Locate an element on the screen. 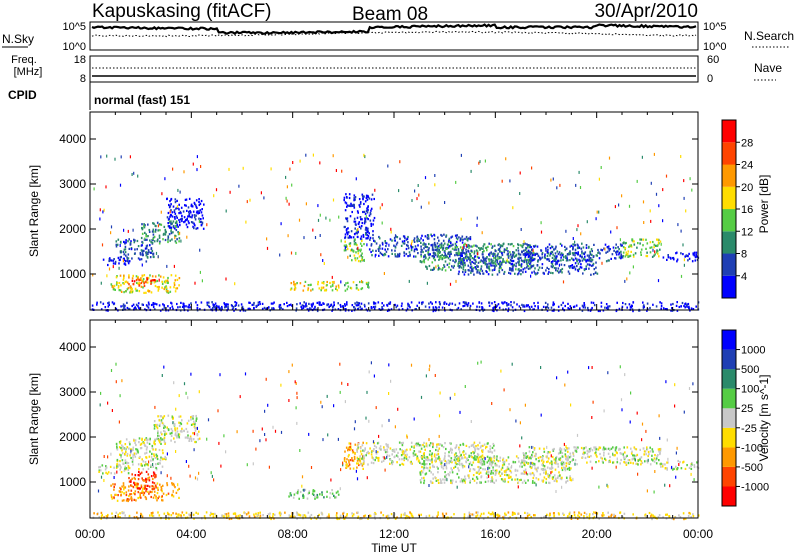  cpid-label: CPID is located at coordinates (22, 95).